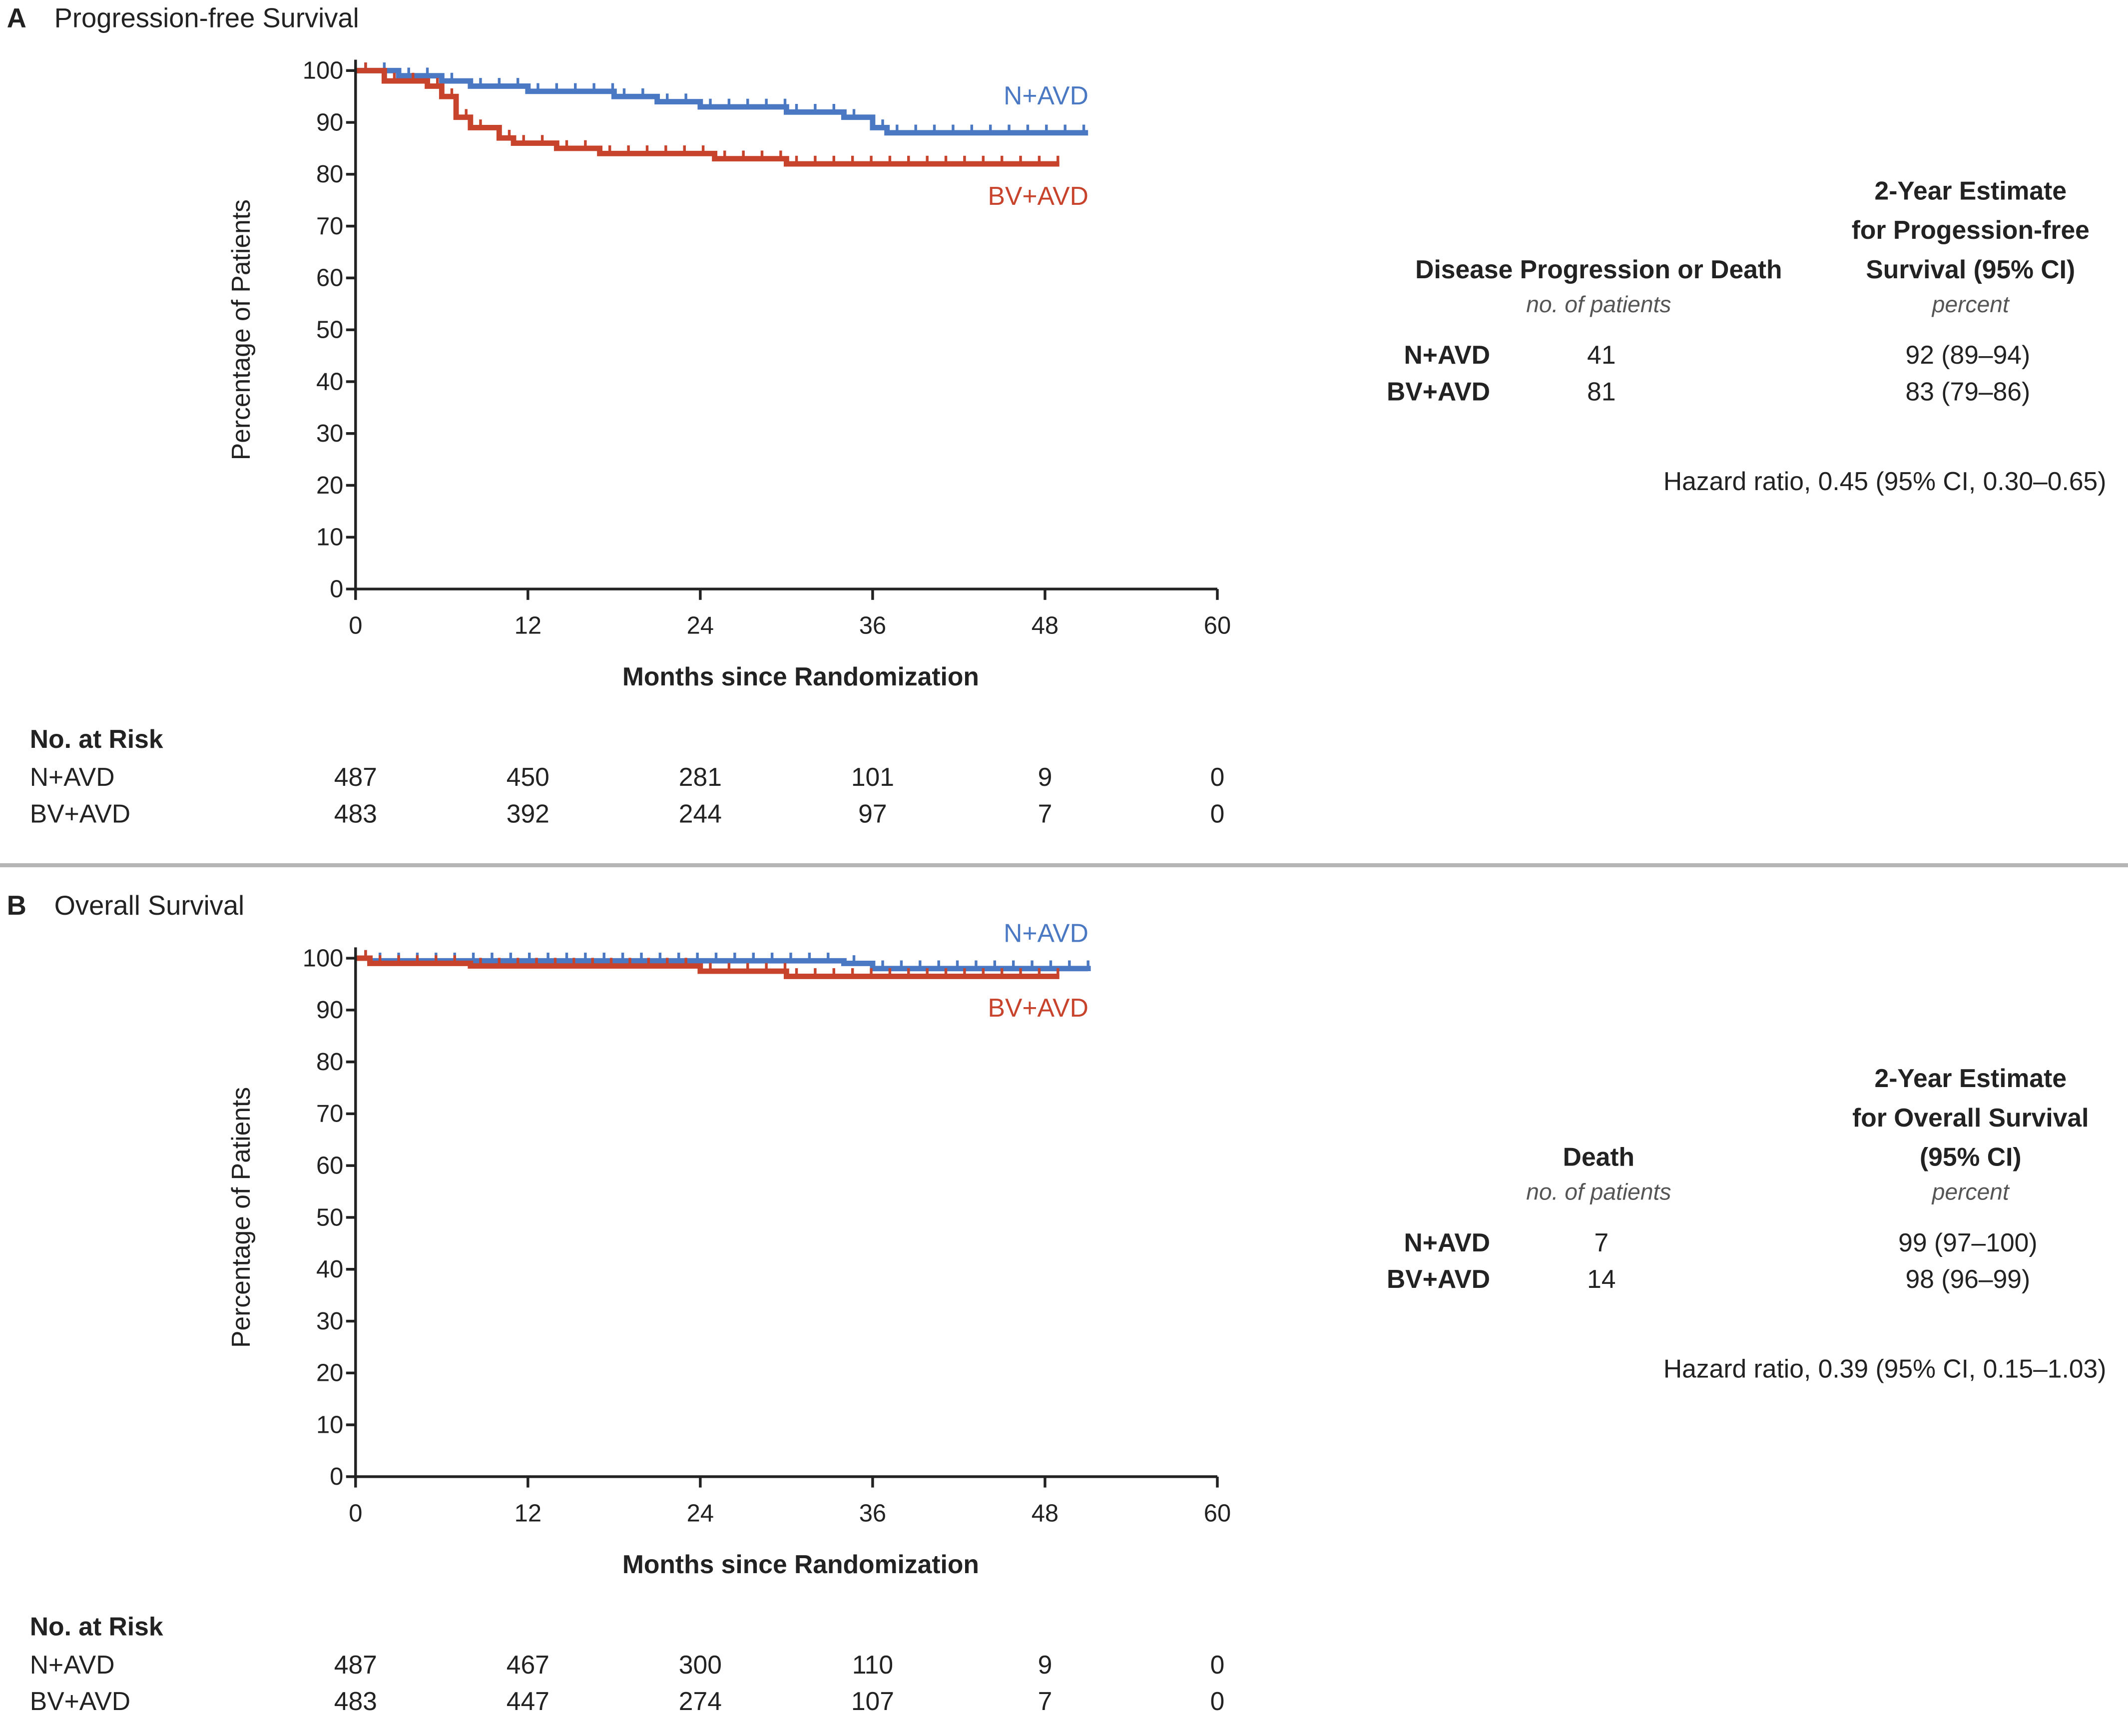 The width and height of the screenshot is (2128, 1736). What do you see at coordinates (1968, 393) in the screenshot?
I see `table-estimate: 83 (79–86)` at bounding box center [1968, 393].